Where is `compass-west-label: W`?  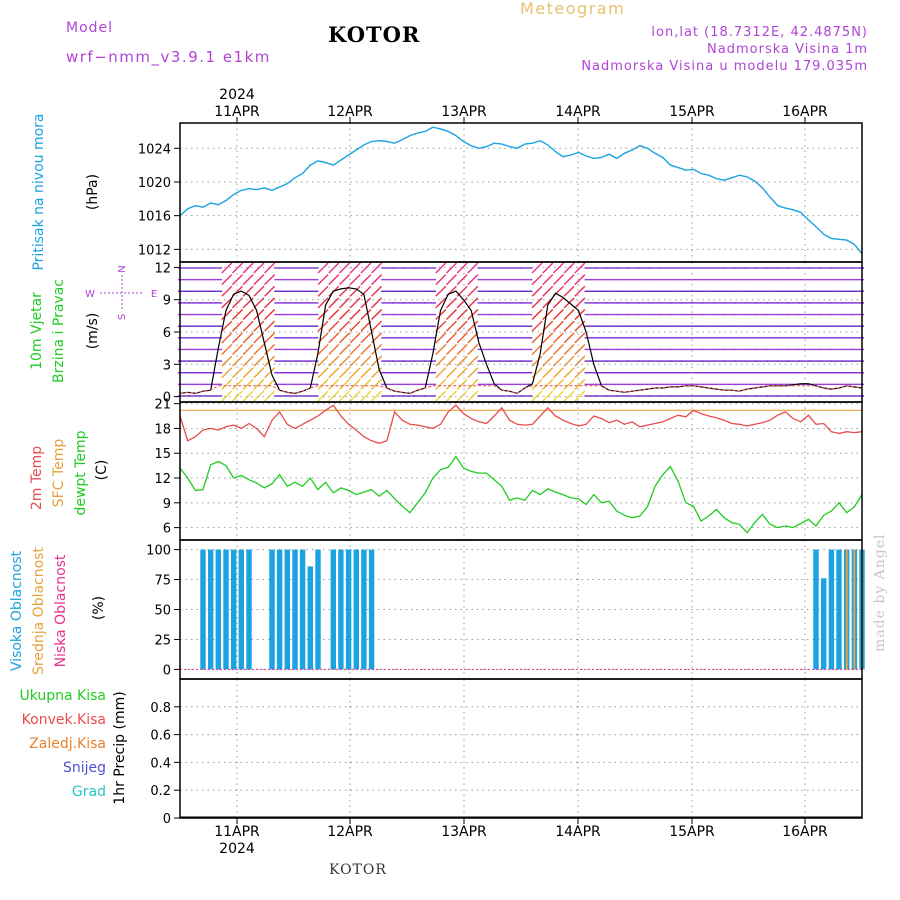
compass-west-label: W is located at coordinates (90, 294).